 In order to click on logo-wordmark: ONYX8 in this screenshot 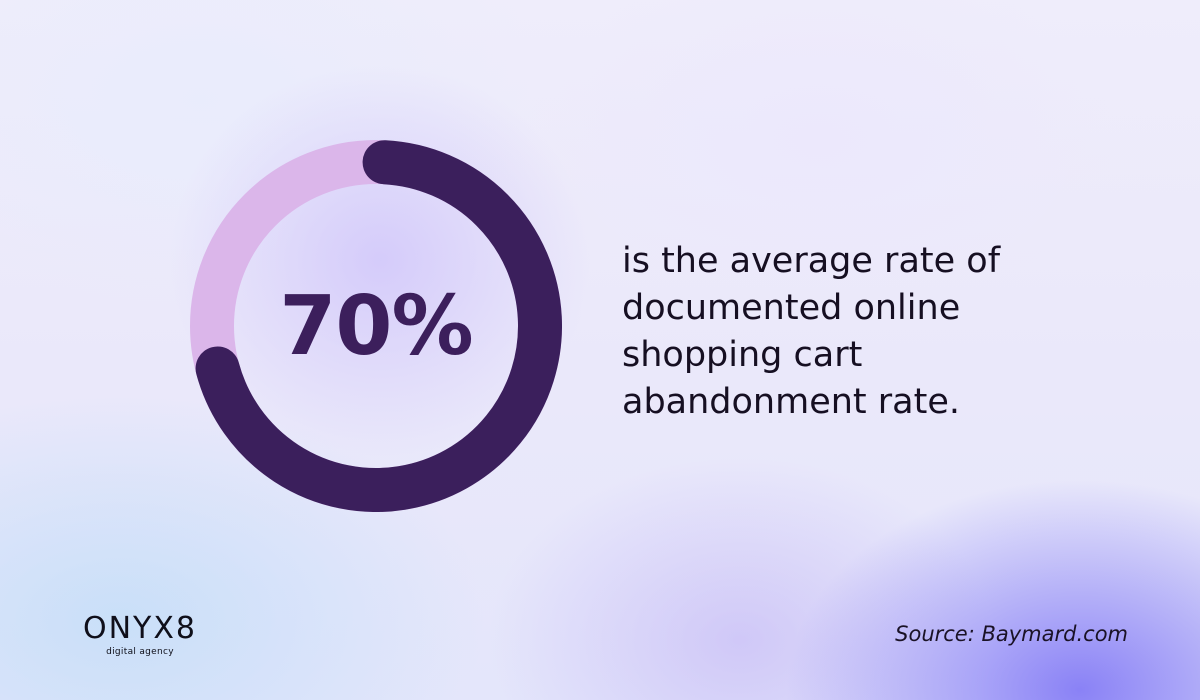, I will do `click(140, 628)`.